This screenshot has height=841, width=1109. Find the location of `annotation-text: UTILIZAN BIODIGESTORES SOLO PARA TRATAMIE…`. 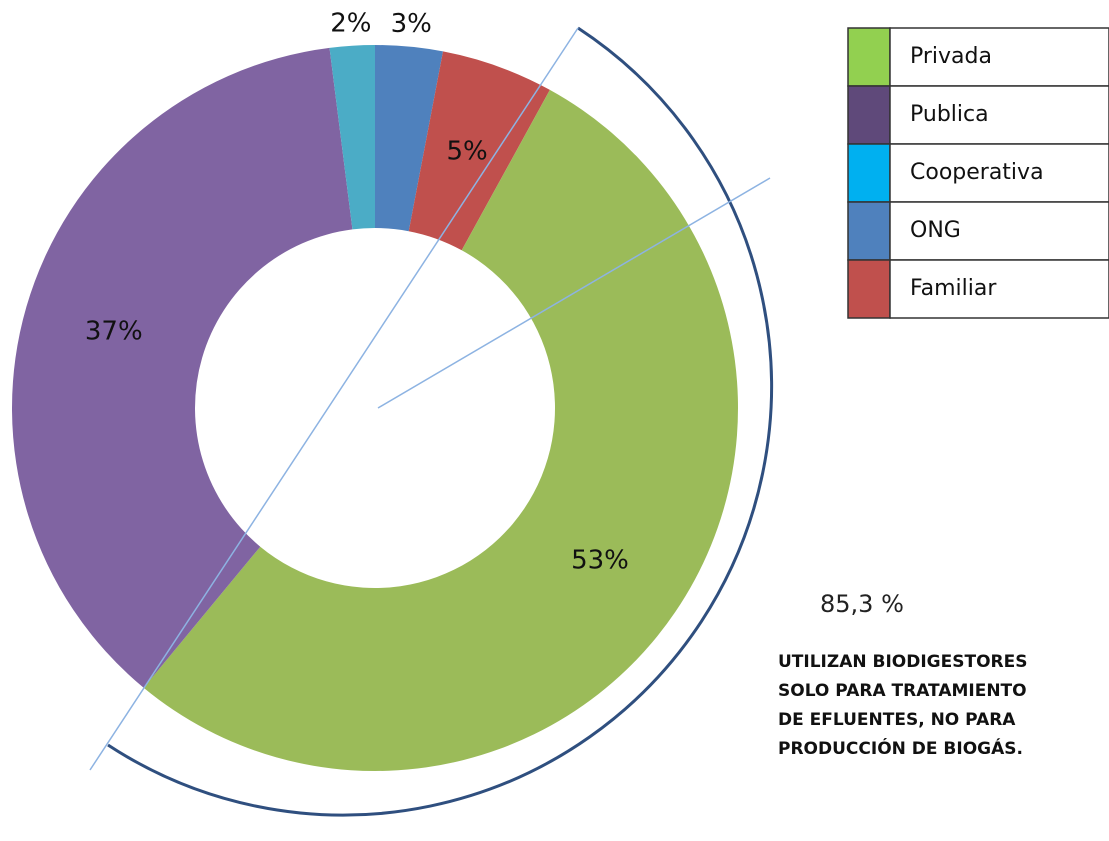

annotation-text: UTILIZAN BIODIGESTORES SOLO PARA TRATAMIE… is located at coordinates (903, 705).